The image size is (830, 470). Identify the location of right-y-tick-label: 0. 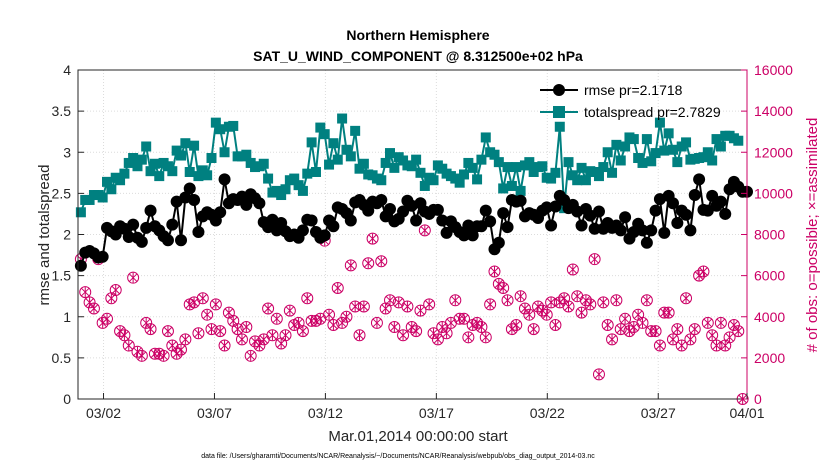
(758, 399).